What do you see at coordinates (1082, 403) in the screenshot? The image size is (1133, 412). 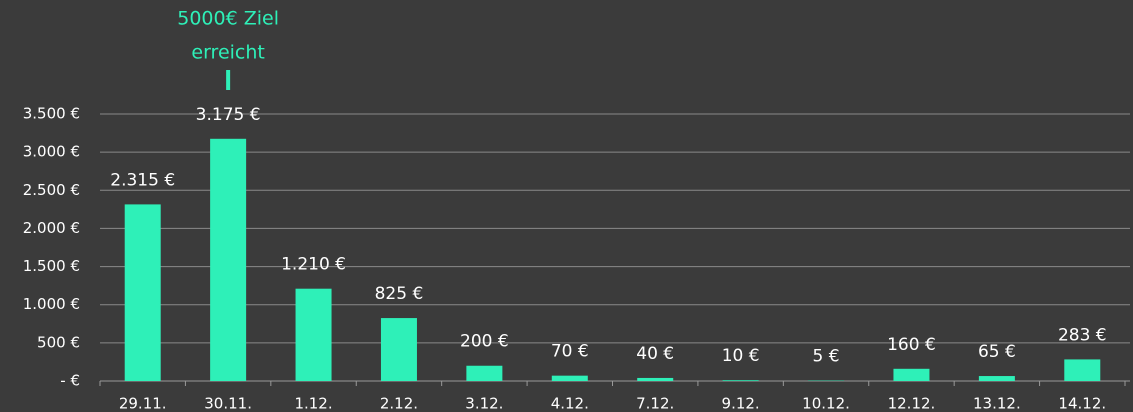 I see `x-tick-label: 14.12.` at bounding box center [1082, 403].